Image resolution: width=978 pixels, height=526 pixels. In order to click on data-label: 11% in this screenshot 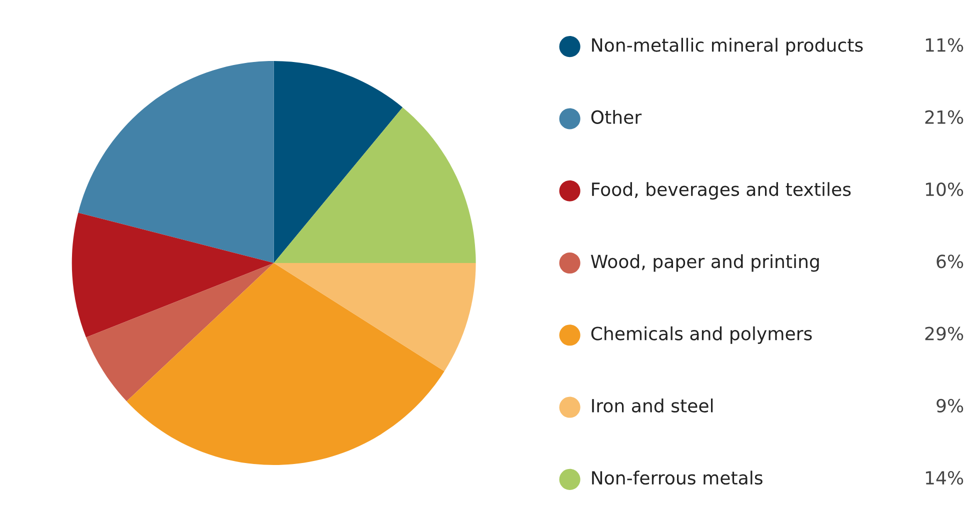, I will do `click(945, 45)`.